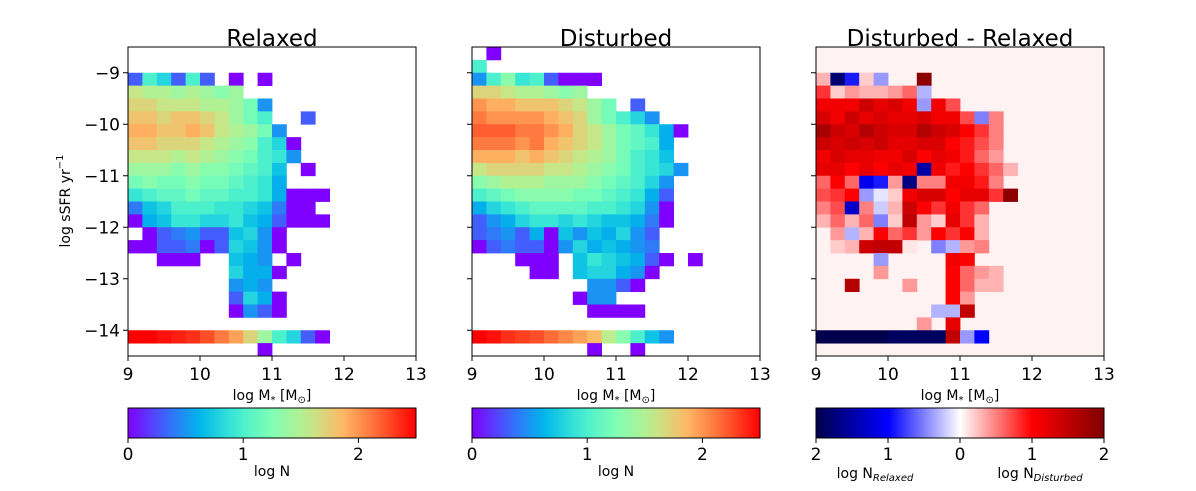 The width and height of the screenshot is (1196, 491). What do you see at coordinates (960, 375) in the screenshot?
I see `x-tick-label: 11` at bounding box center [960, 375].